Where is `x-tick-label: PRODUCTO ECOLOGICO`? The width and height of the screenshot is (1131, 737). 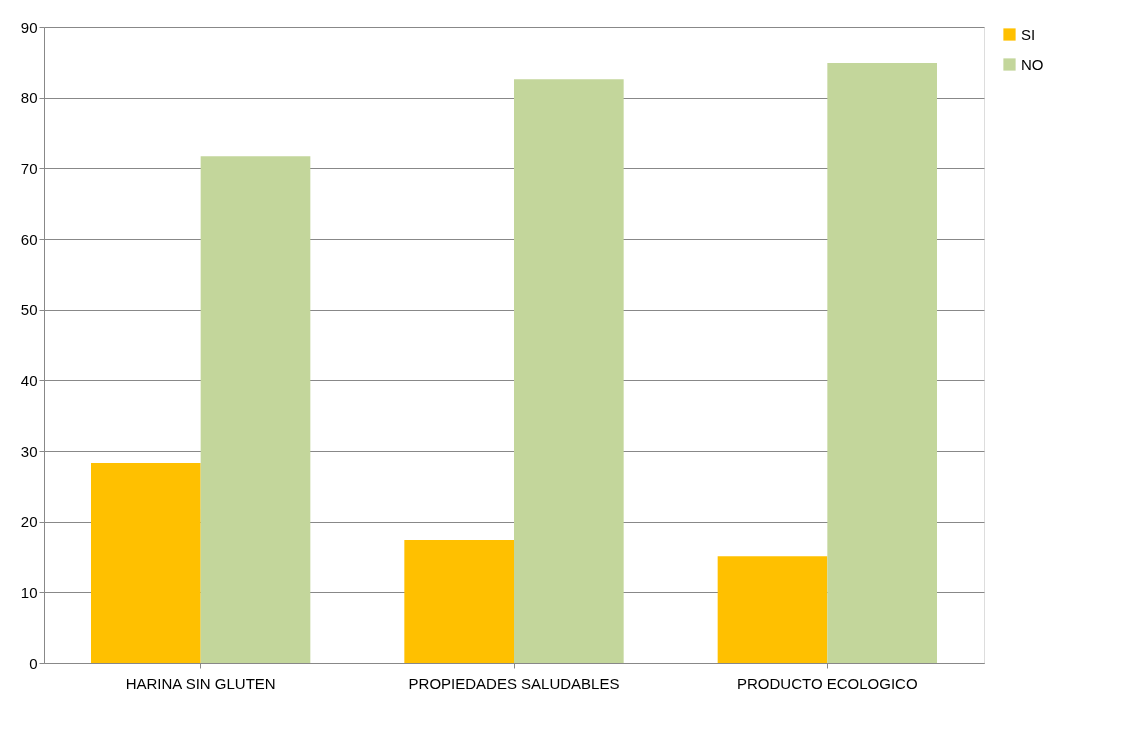 x-tick-label: PRODUCTO ECOLOGICO is located at coordinates (827, 683).